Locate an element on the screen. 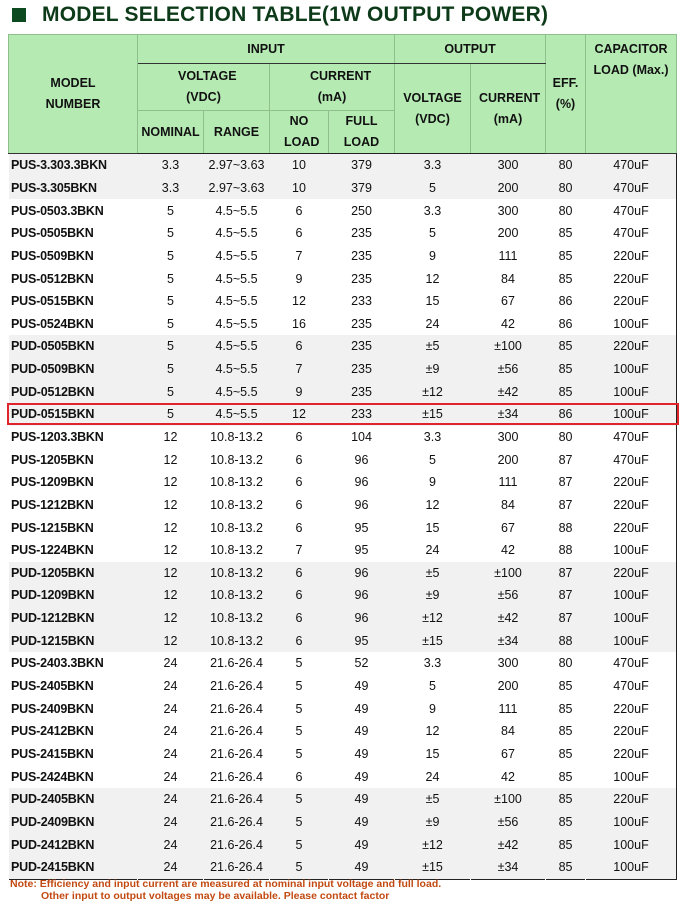  cell-no-load: 10 is located at coordinates (299, 188).